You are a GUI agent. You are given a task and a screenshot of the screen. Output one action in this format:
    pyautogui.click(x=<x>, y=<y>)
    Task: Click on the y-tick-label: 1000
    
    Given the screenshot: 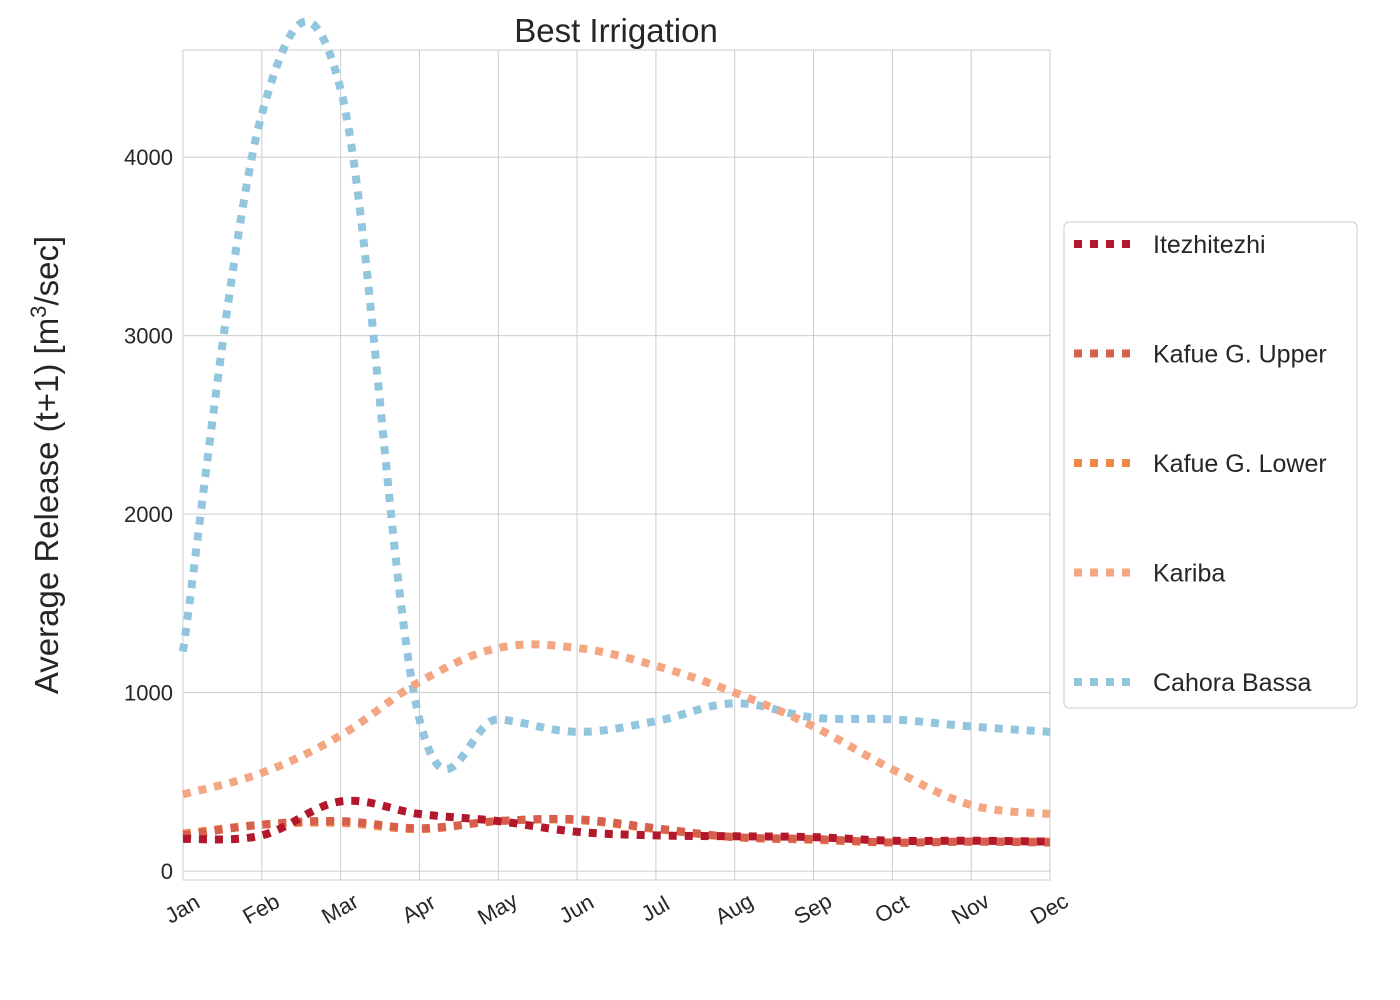 What is the action you would take?
    pyautogui.click(x=148, y=693)
    